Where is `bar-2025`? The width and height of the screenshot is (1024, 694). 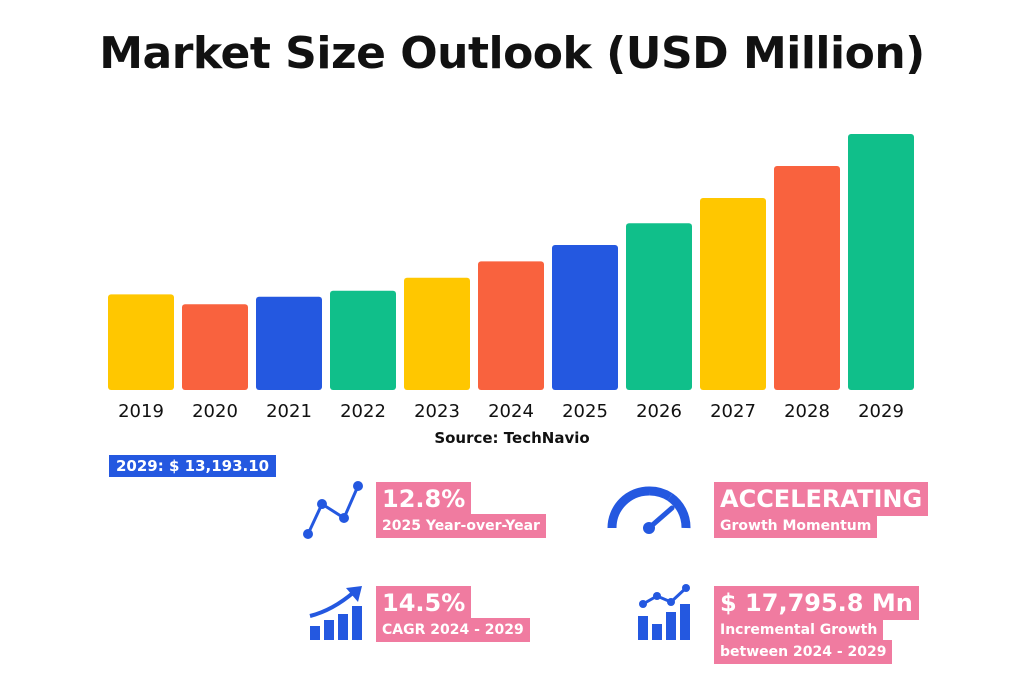 bar-2025 is located at coordinates (585, 317).